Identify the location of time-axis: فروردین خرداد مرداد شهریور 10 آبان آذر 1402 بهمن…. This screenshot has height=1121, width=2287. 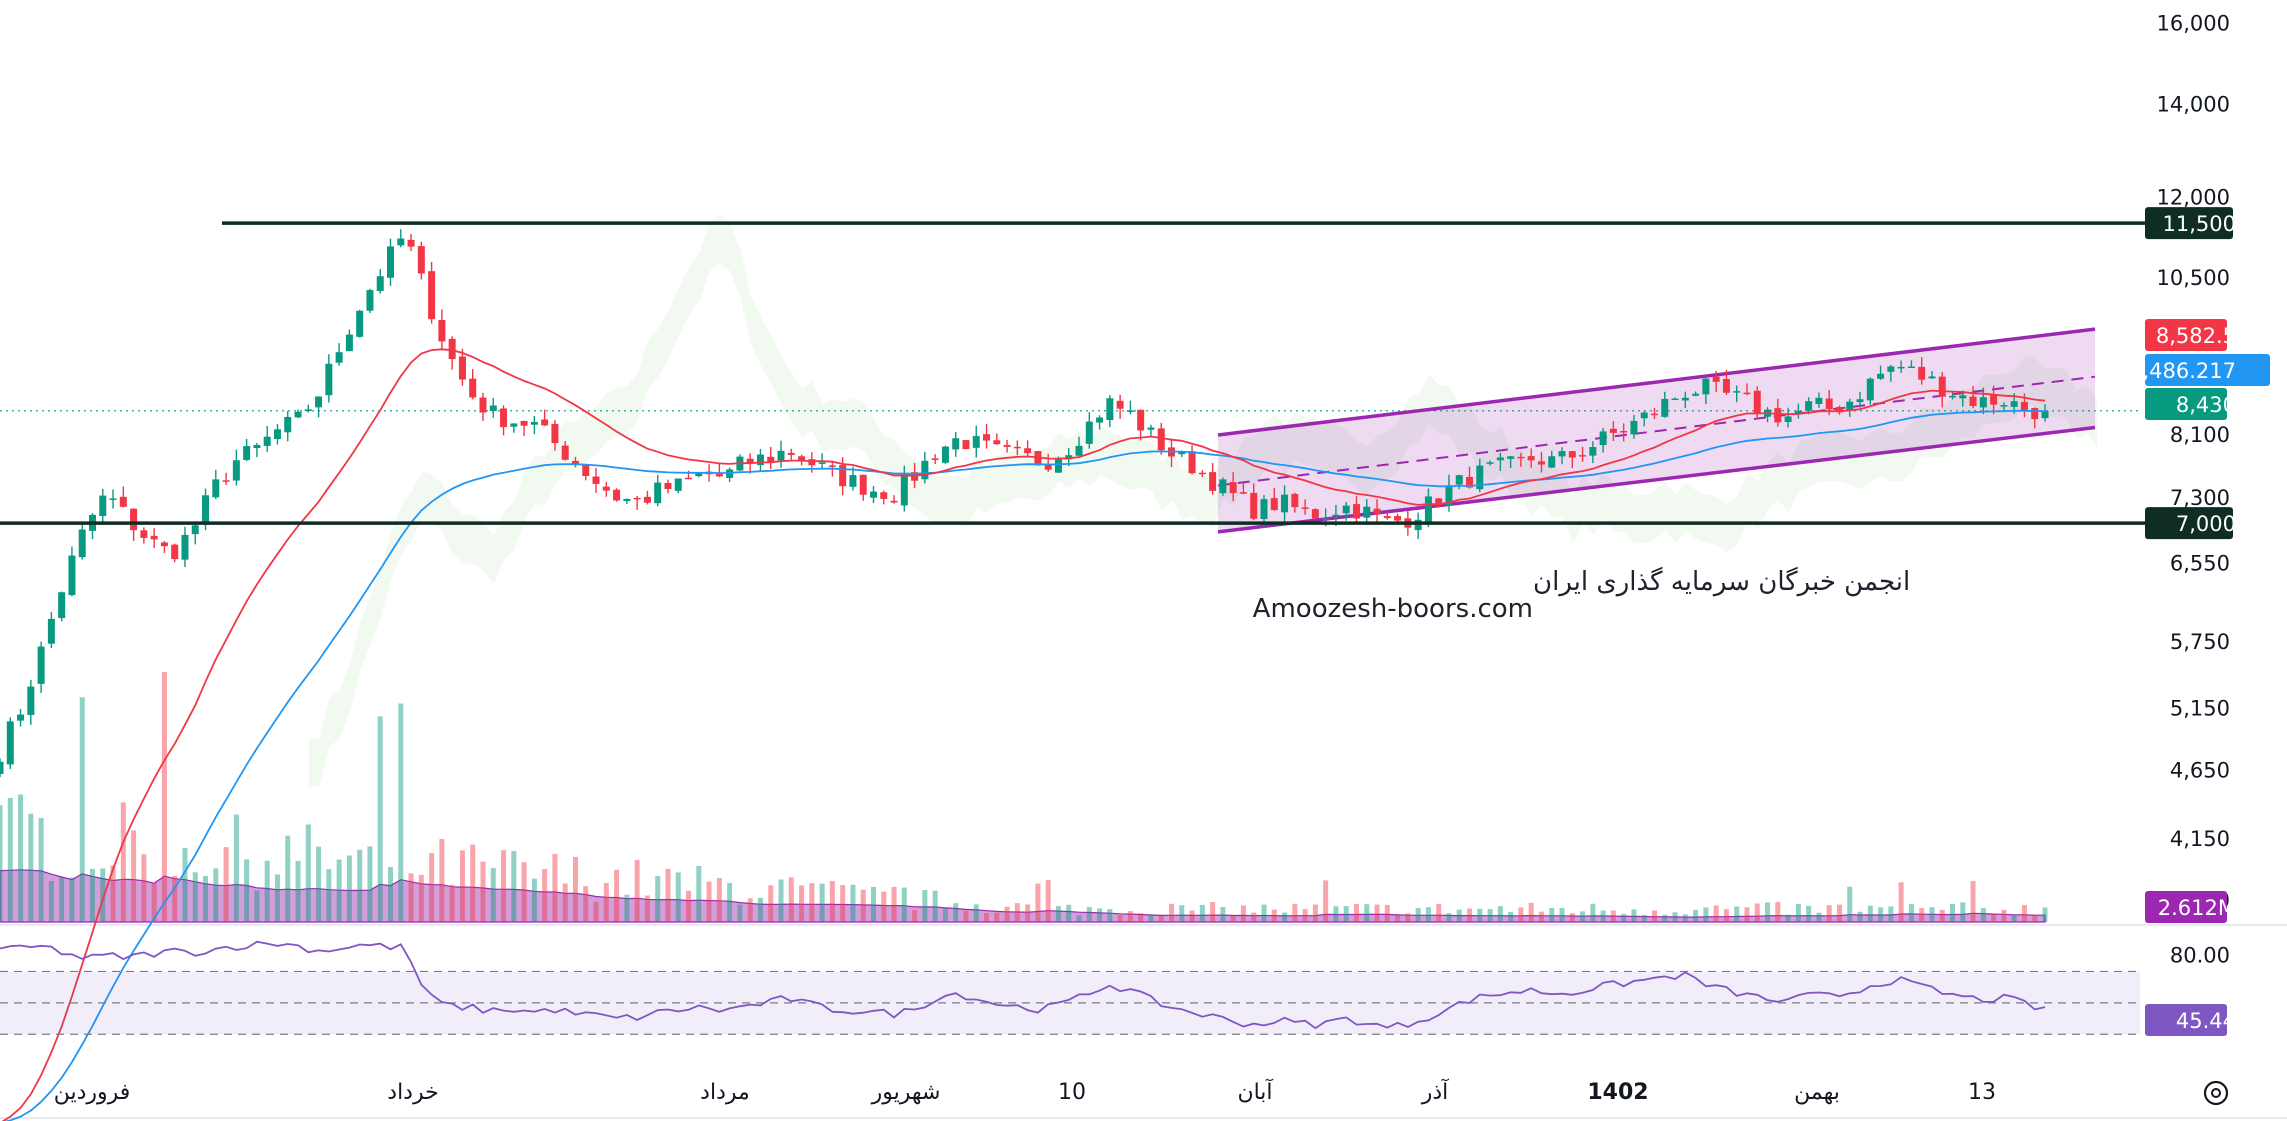
(1025, 1091).